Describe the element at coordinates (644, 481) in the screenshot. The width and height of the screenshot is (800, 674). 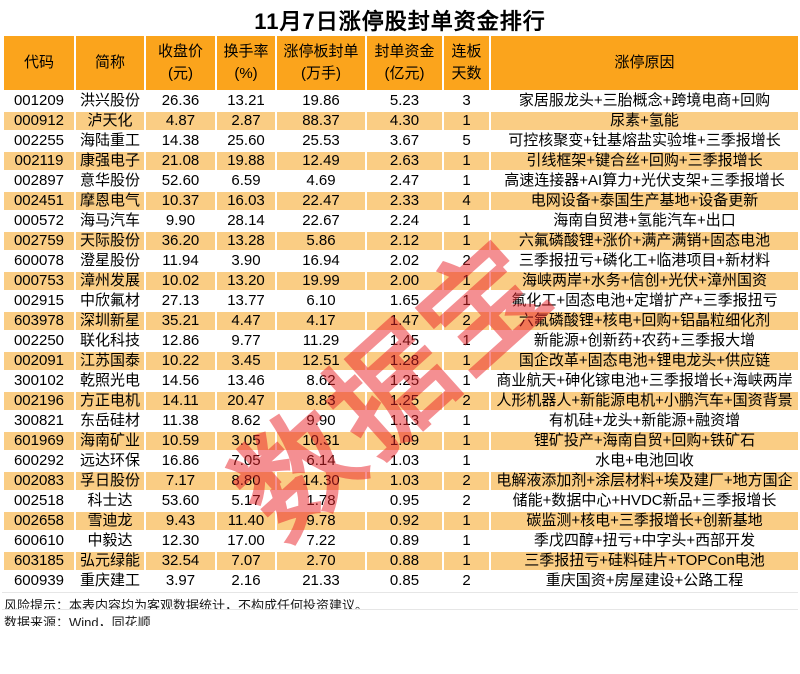
I see `limit-up-reason-cell: 电解液添加剂+涂层材料+埃及建厂+地方国企` at that location.